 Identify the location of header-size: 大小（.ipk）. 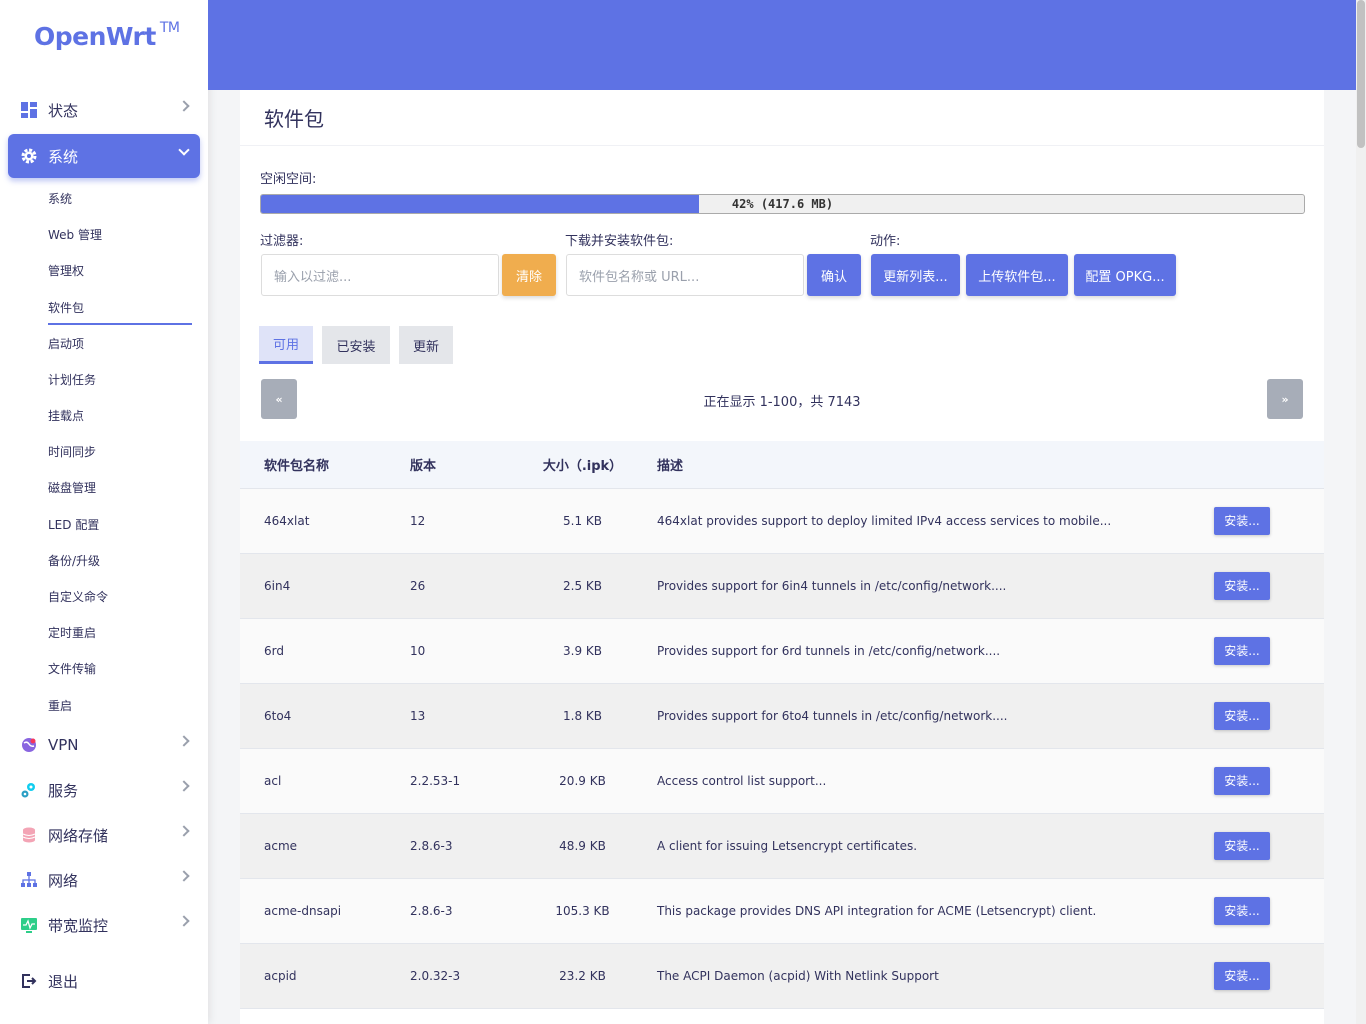
(582, 465).